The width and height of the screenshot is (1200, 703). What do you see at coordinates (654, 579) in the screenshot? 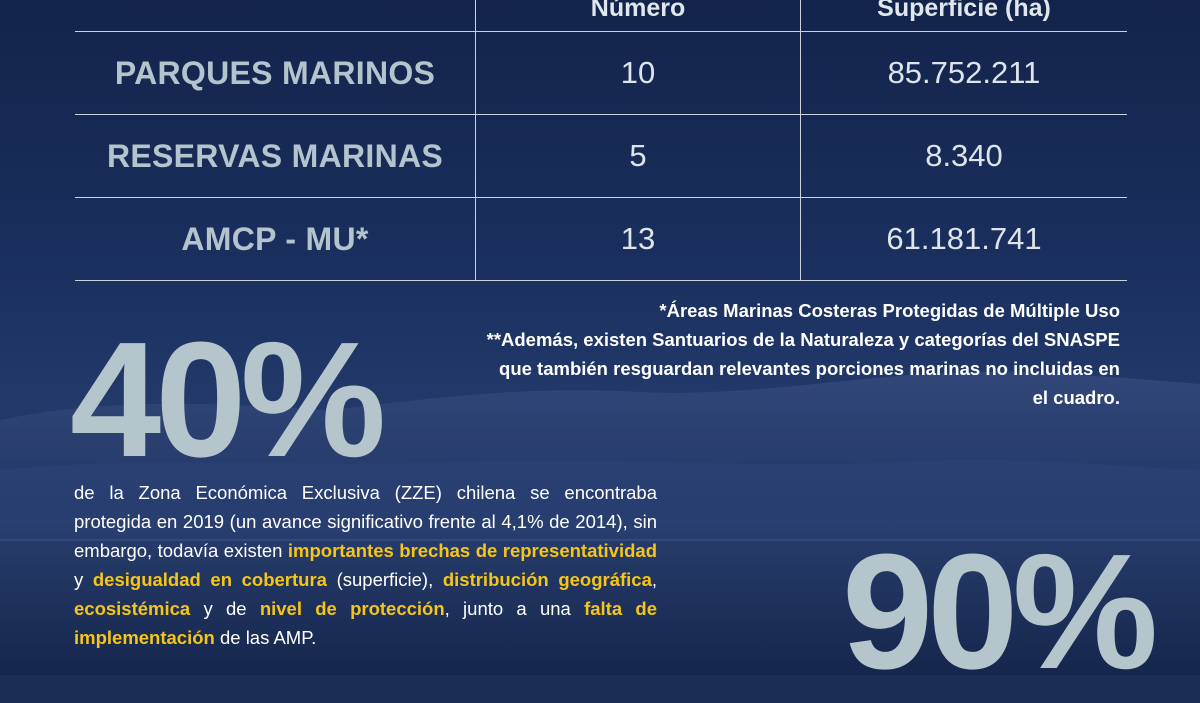
I see `text-segment: ,` at bounding box center [654, 579].